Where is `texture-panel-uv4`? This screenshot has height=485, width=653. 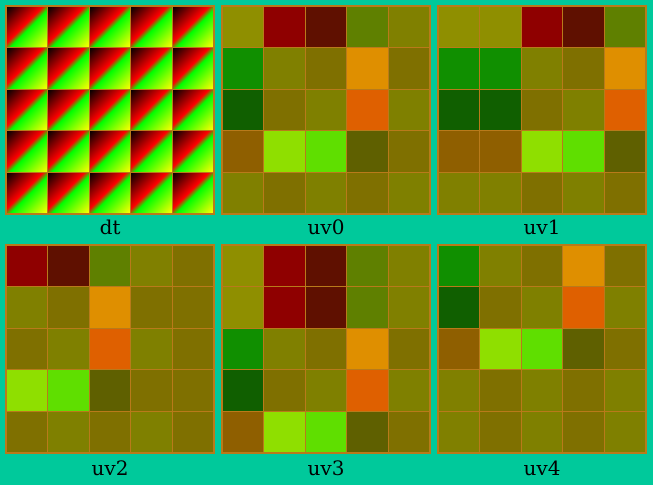 texture-panel-uv4 is located at coordinates (542, 349).